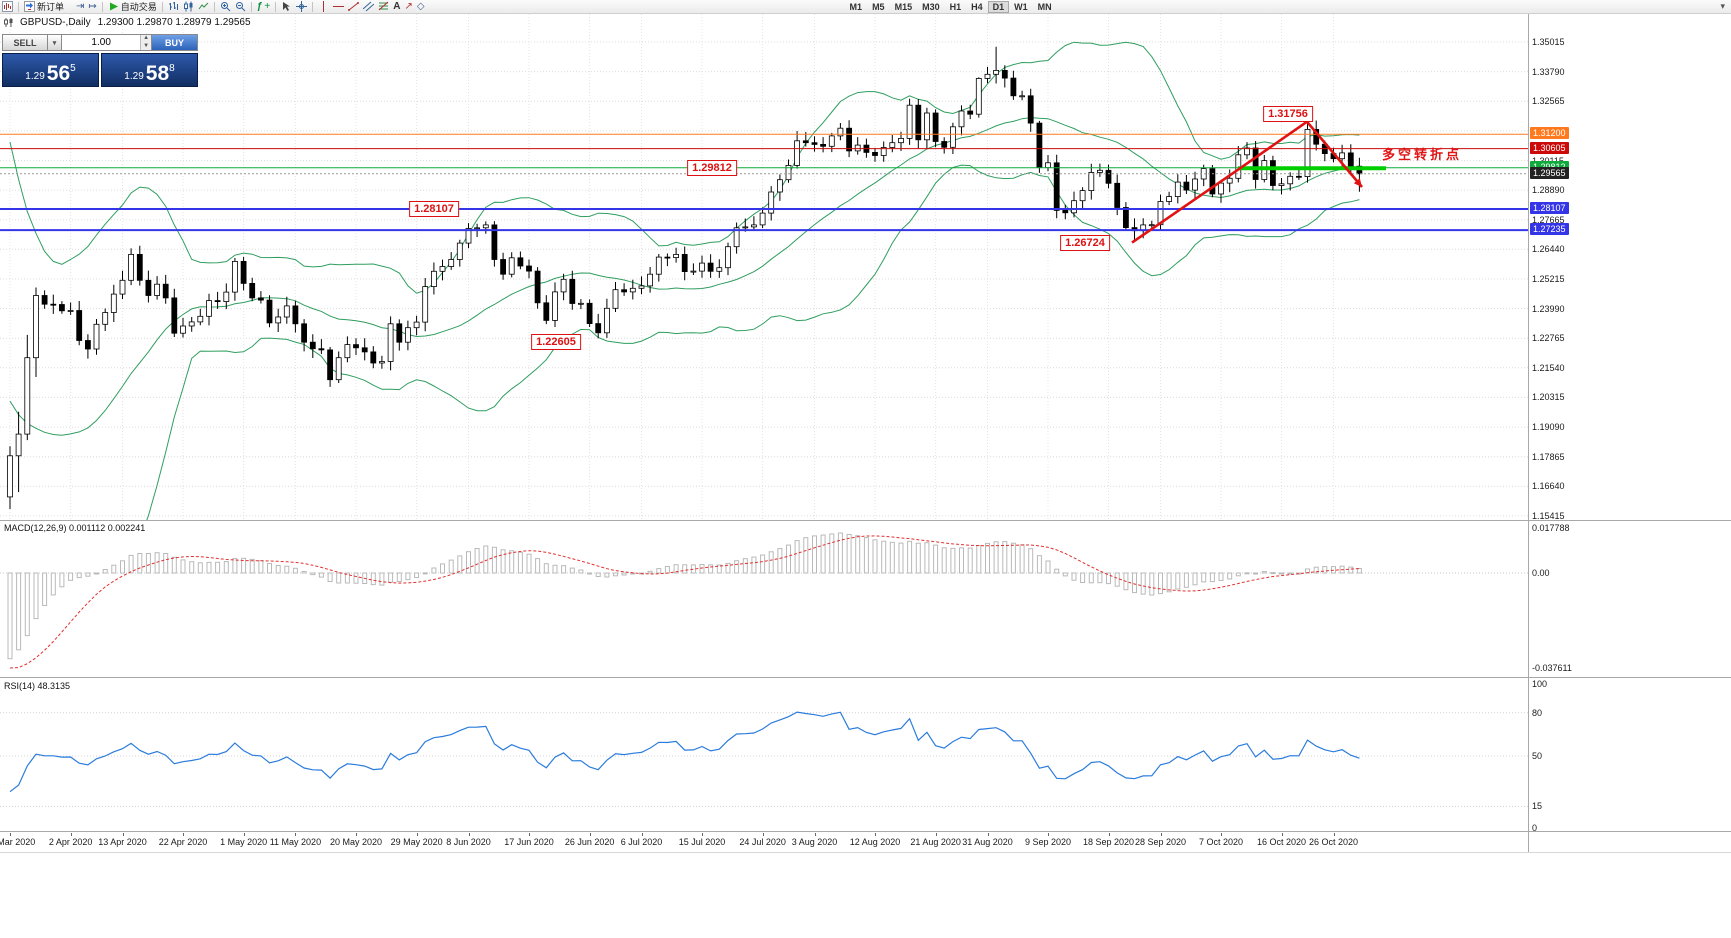 This screenshot has width=1731, height=938. Describe the element at coordinates (80, 6) in the screenshot. I see `chart-shift-button: ⇥` at that location.